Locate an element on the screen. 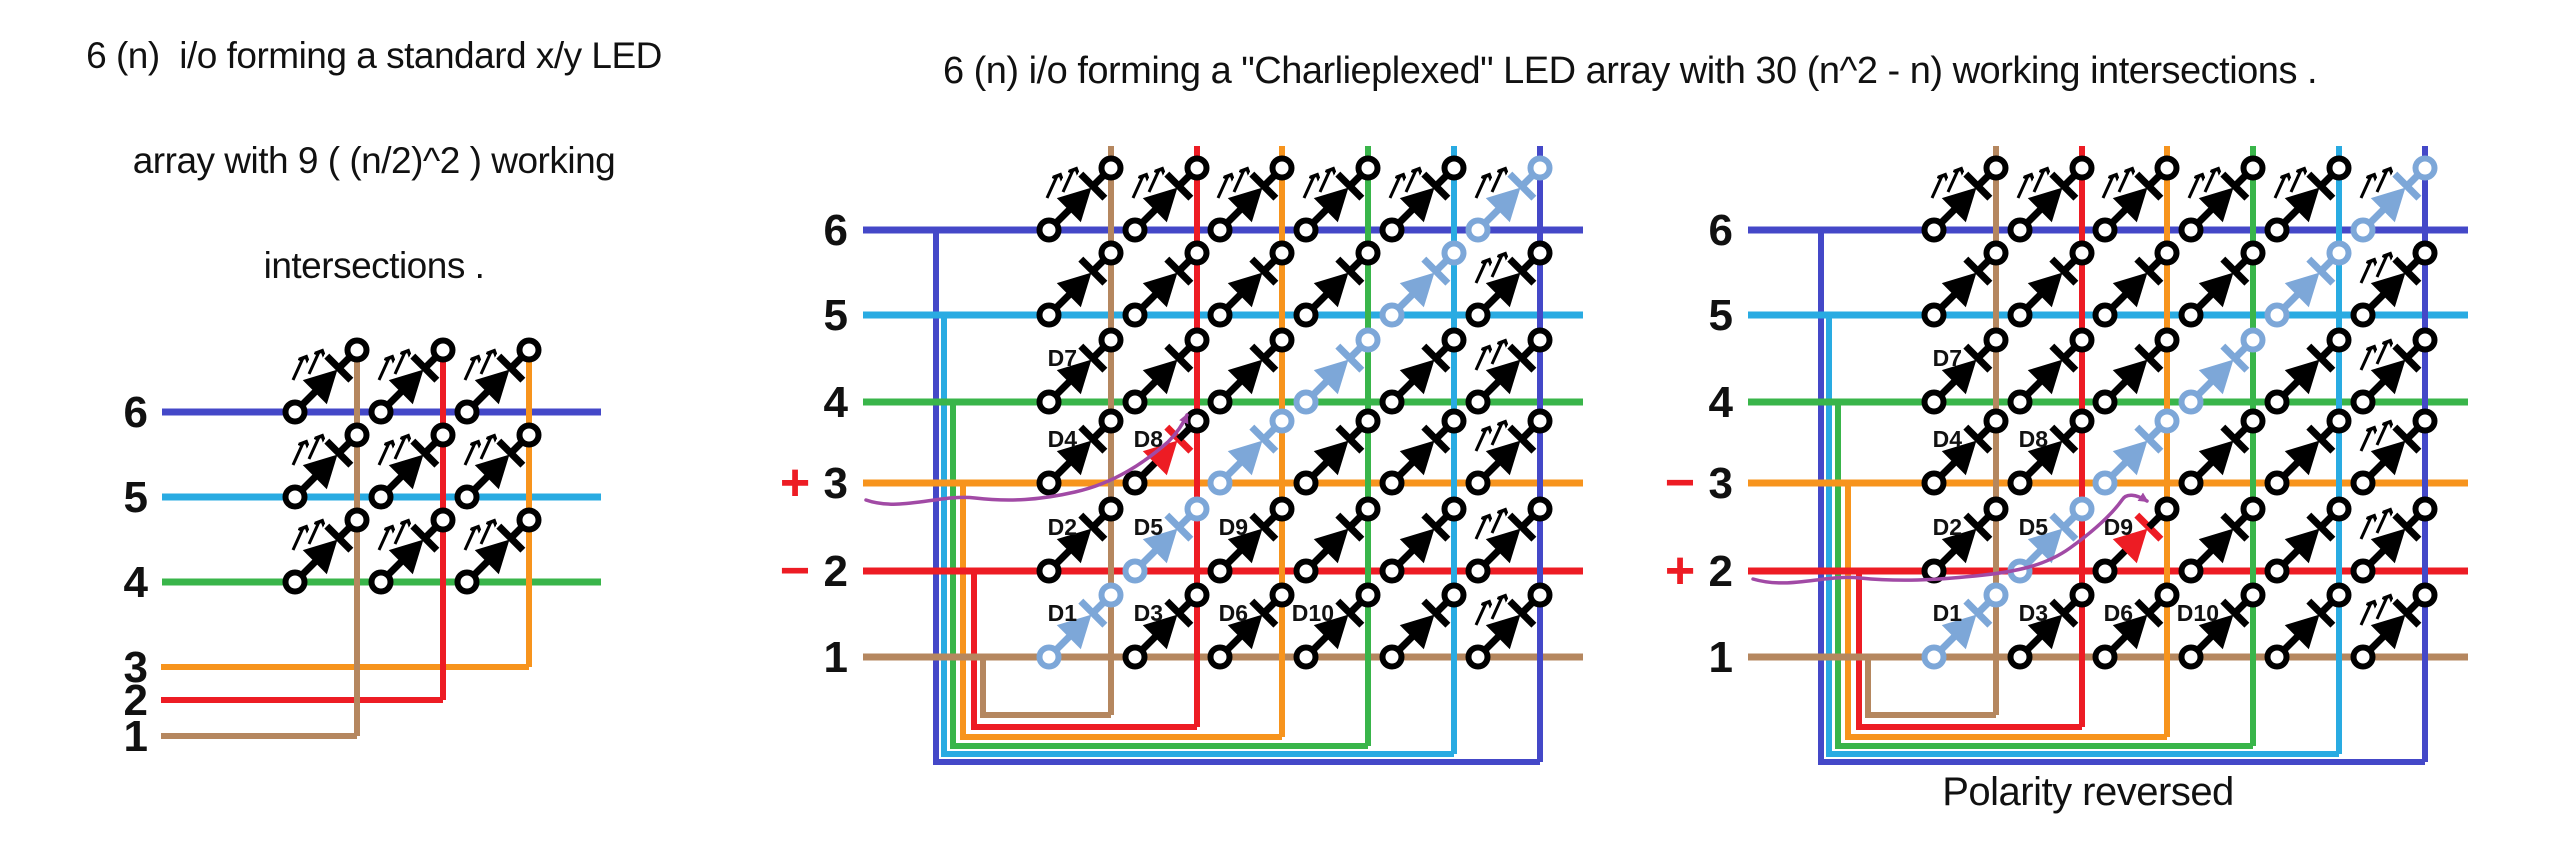 This screenshot has width=2560, height=853. led-xy-r5c1 is located at coordinates (326, 466).